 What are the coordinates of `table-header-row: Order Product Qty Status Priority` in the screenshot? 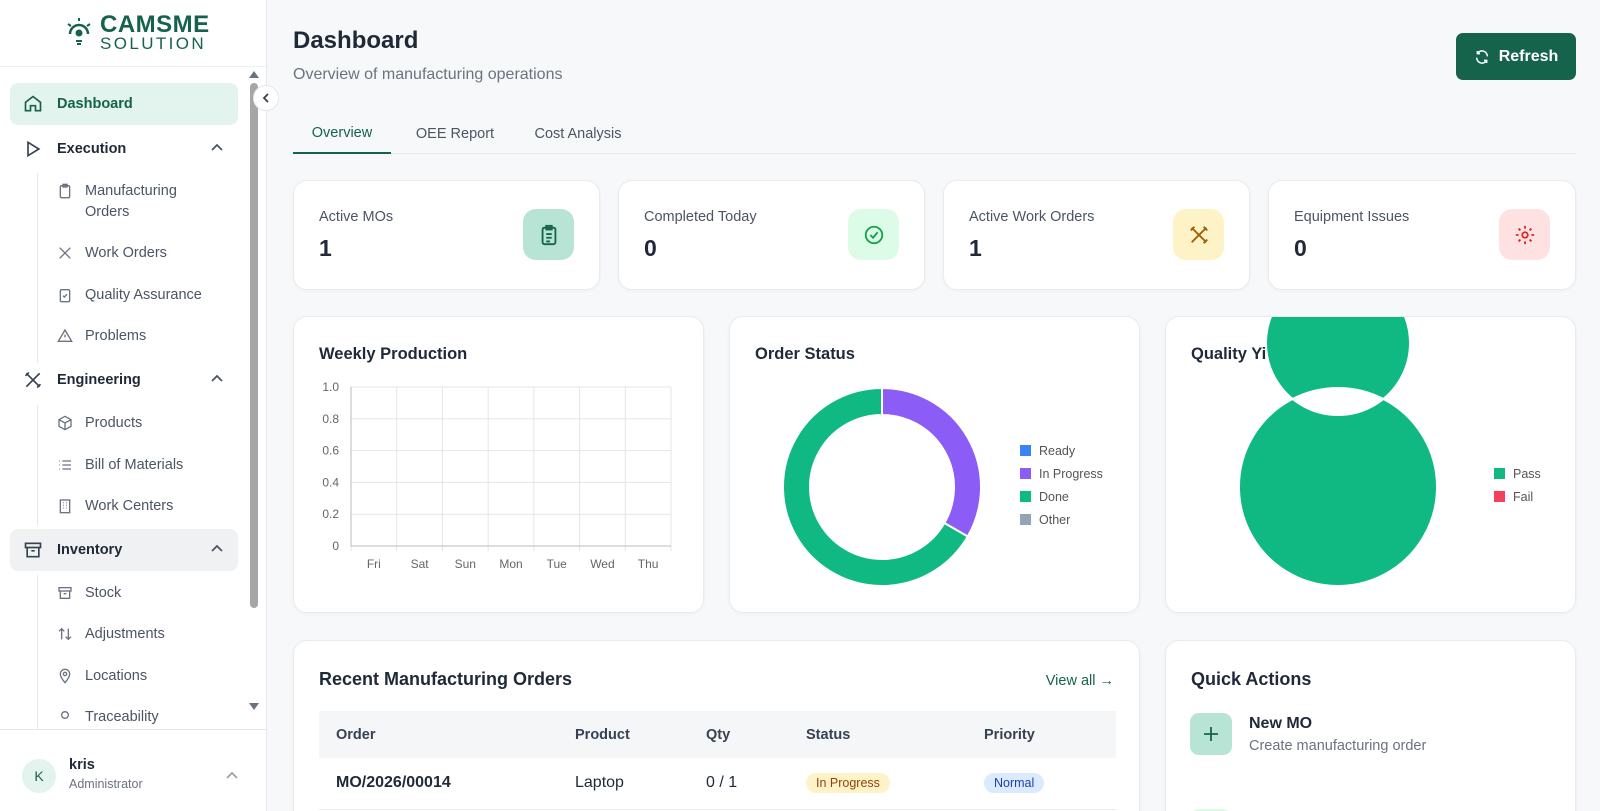 It's located at (717, 734).